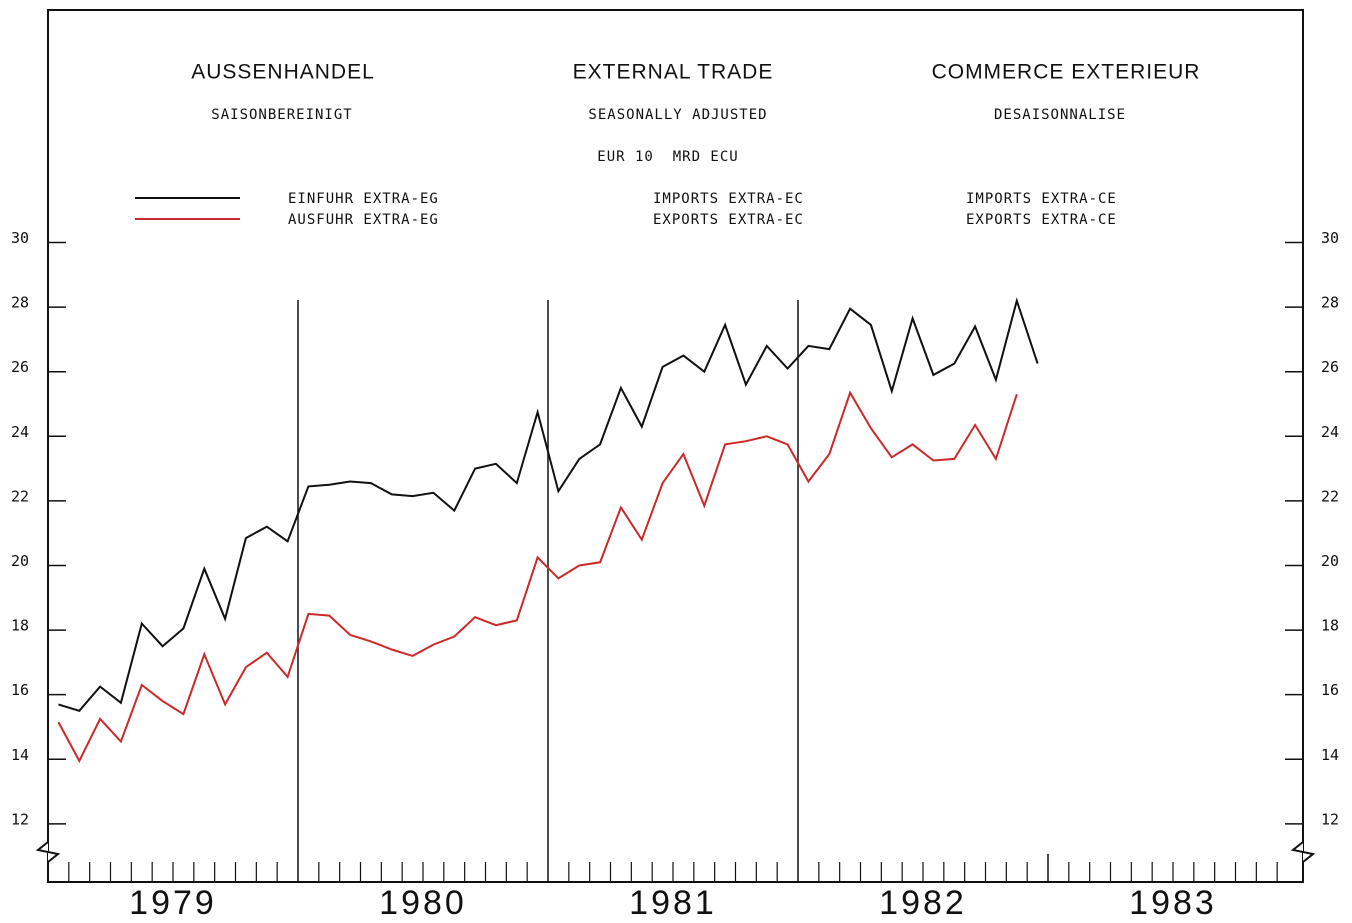  What do you see at coordinates (1041, 220) in the screenshot?
I see `legend-label: EXPORTS EXTRA-CE` at bounding box center [1041, 220].